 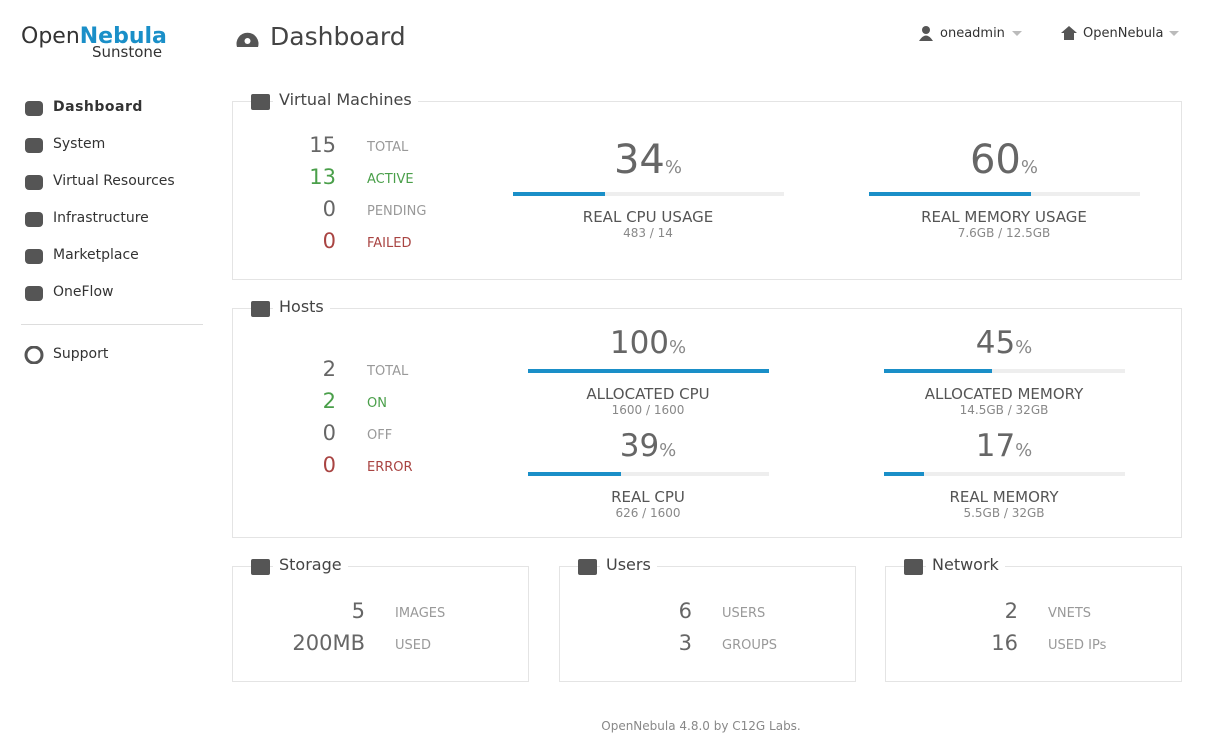 What do you see at coordinates (98, 107) in the screenshot?
I see `nav-item: Dashboard` at bounding box center [98, 107].